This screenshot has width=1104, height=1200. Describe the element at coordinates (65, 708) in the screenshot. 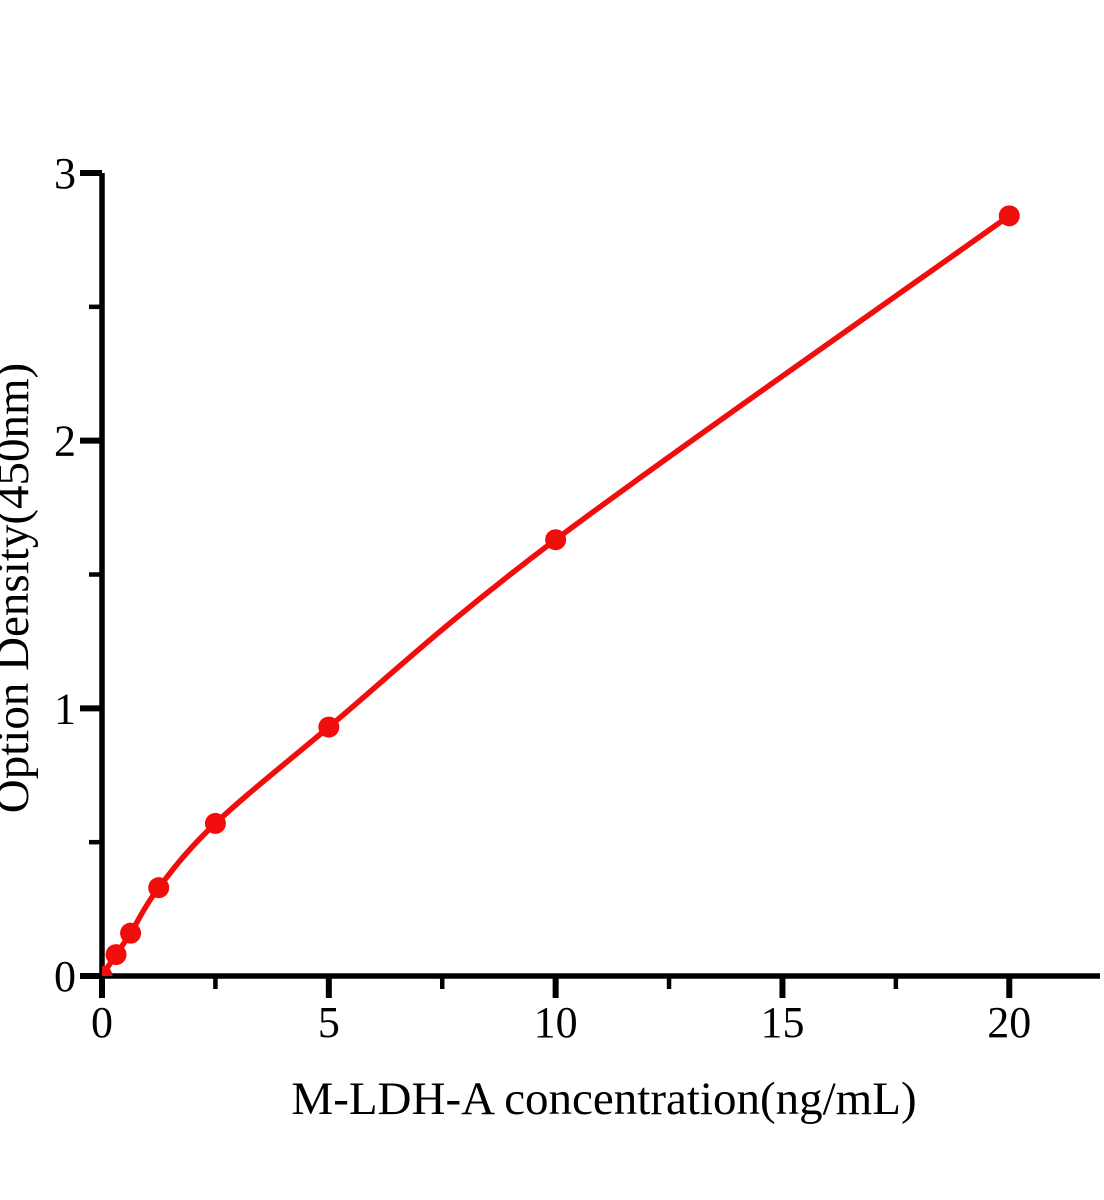

I see `y-axis-tick-label: 1` at that location.